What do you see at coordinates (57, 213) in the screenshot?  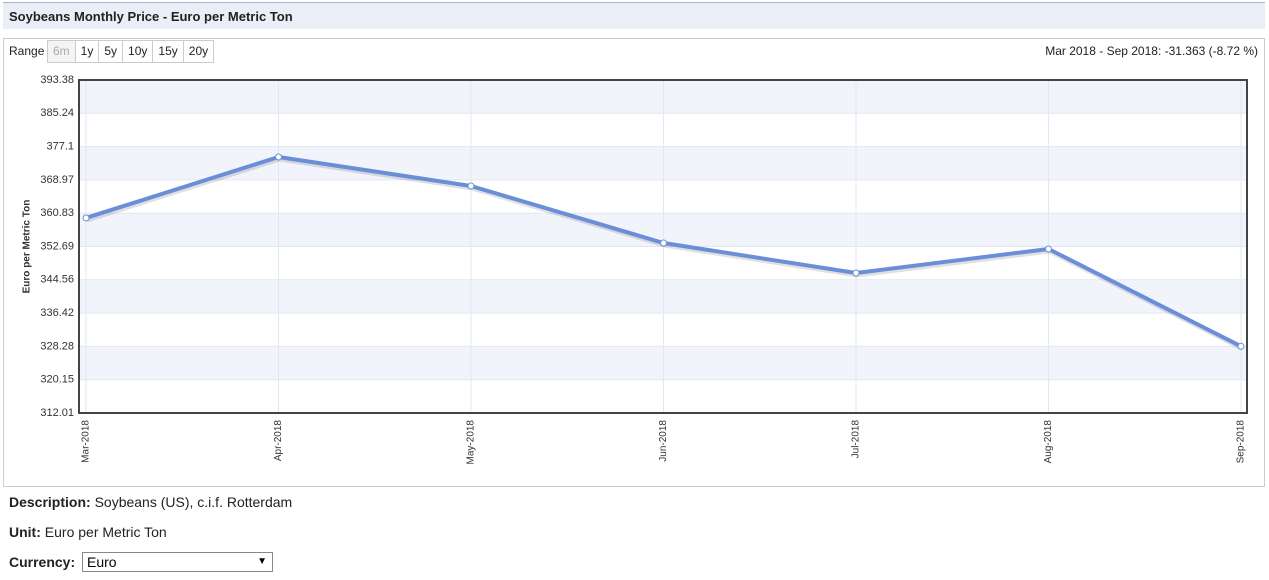 I see `y-tick-label: 360.83` at bounding box center [57, 213].